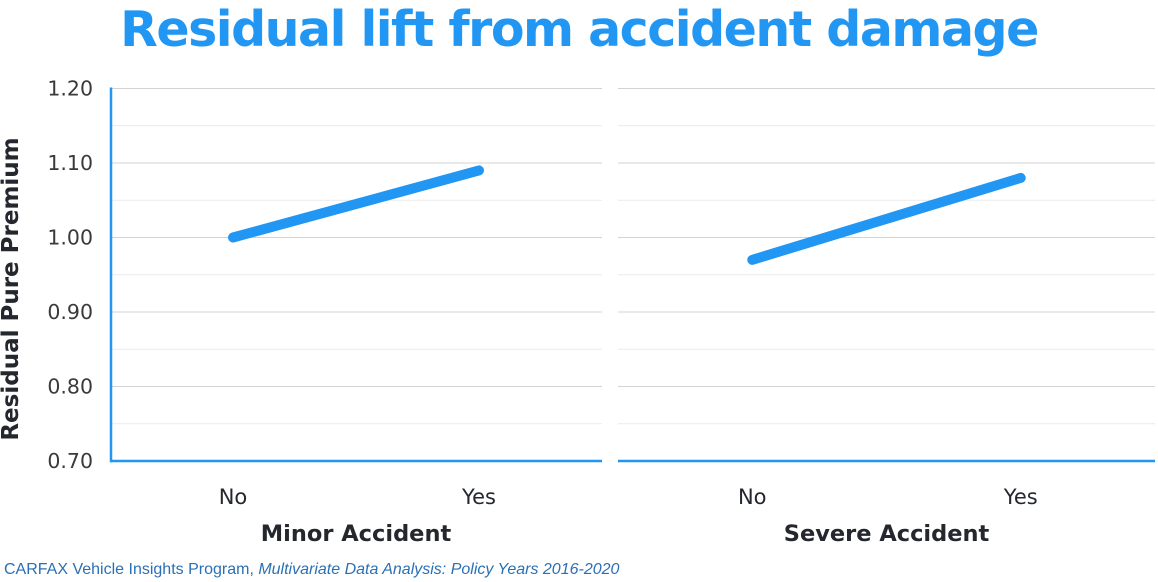  Describe the element at coordinates (70, 387) in the screenshot. I see `y-tick-label-0.80: 0.80` at that location.